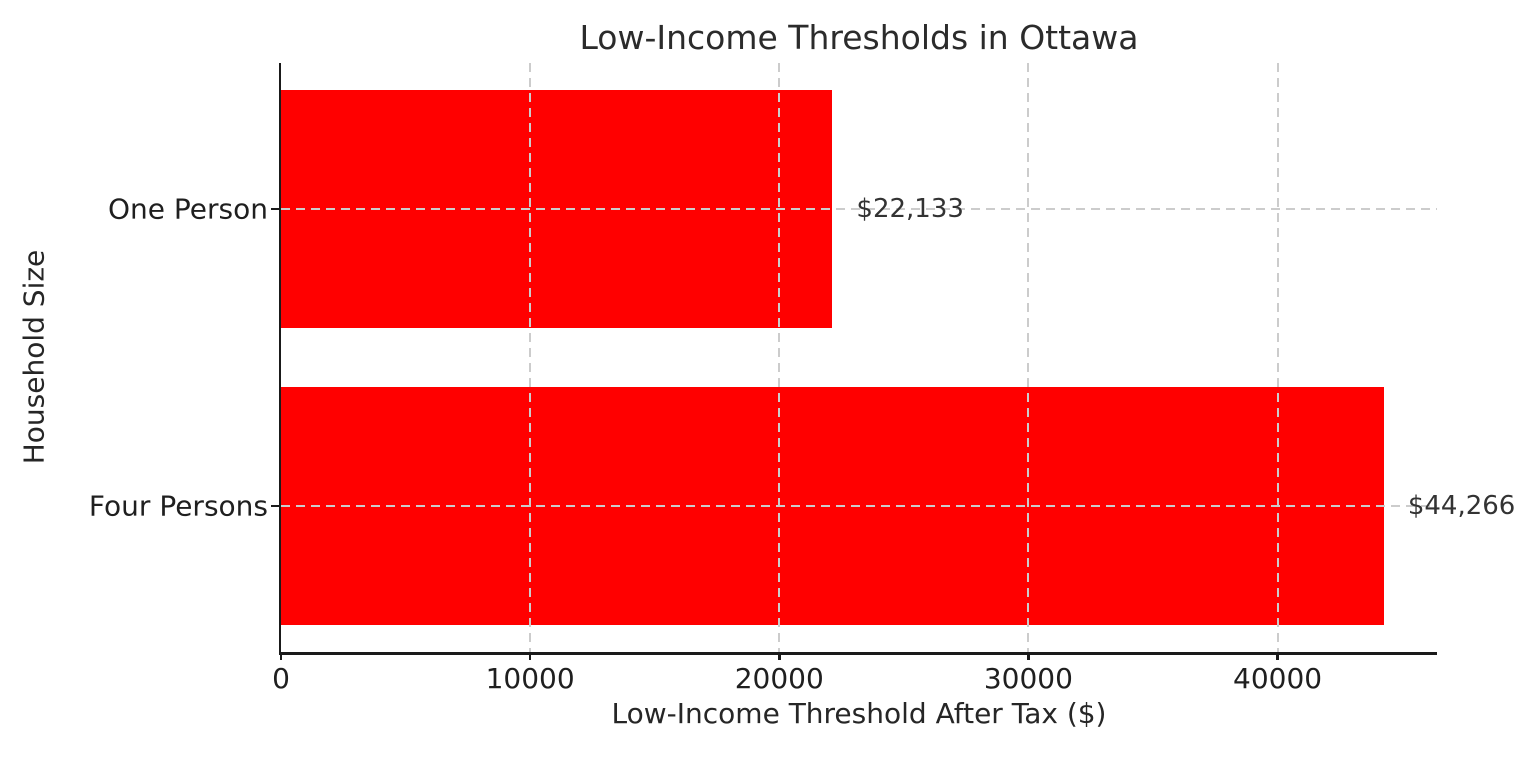  Describe the element at coordinates (279, 359) in the screenshot. I see `y-axis-spine` at that location.